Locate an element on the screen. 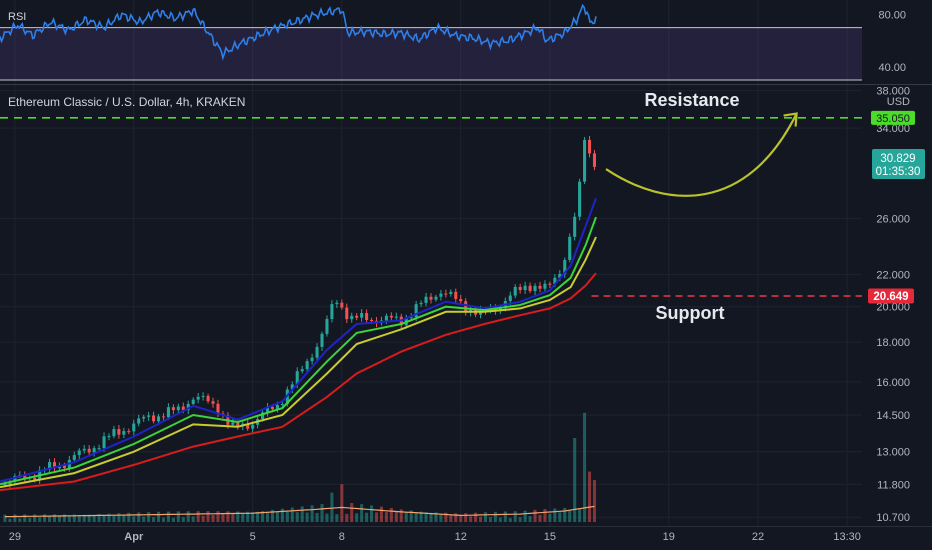 This screenshot has height=550, width=932. rsi-panel: RSI 80.00 40.00 is located at coordinates (453, 42).